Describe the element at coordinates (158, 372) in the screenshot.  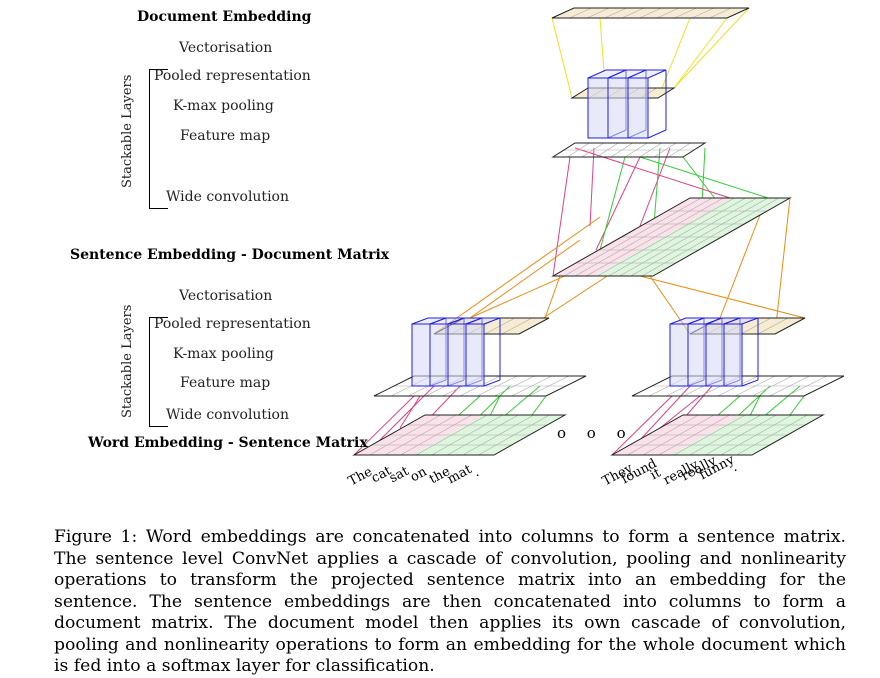
I see `stackable-bracket-bottom` at that location.